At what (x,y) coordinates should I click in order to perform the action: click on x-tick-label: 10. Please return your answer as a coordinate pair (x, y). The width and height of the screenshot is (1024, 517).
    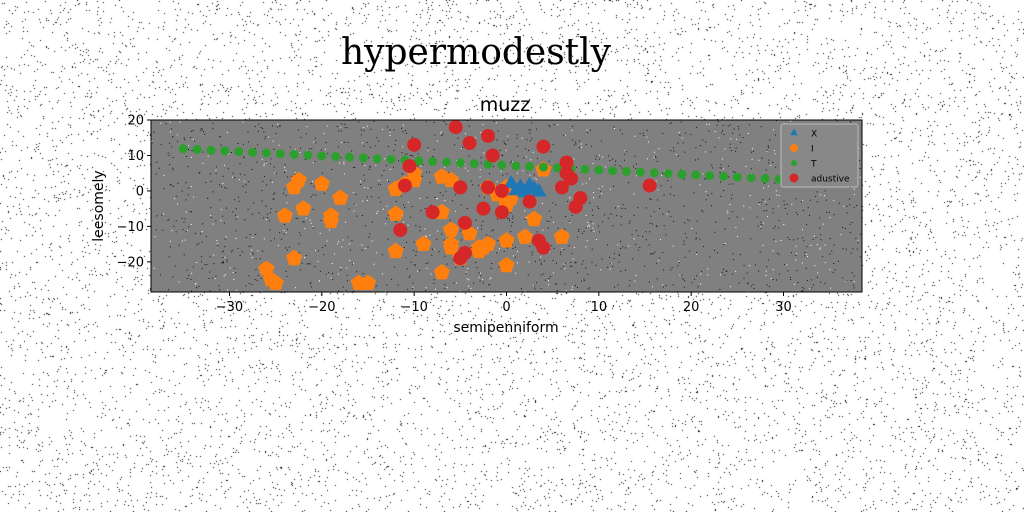
    Looking at the image, I should click on (599, 307).